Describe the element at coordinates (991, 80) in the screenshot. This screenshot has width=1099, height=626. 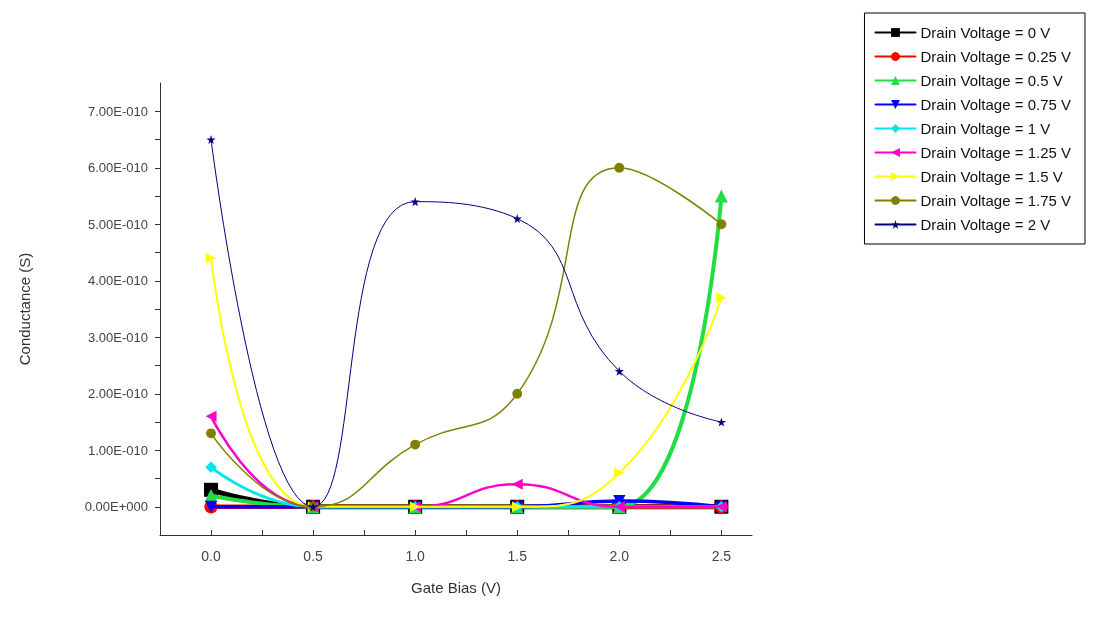
I see `legend-label: Drain Voltage = 0.5 V` at that location.